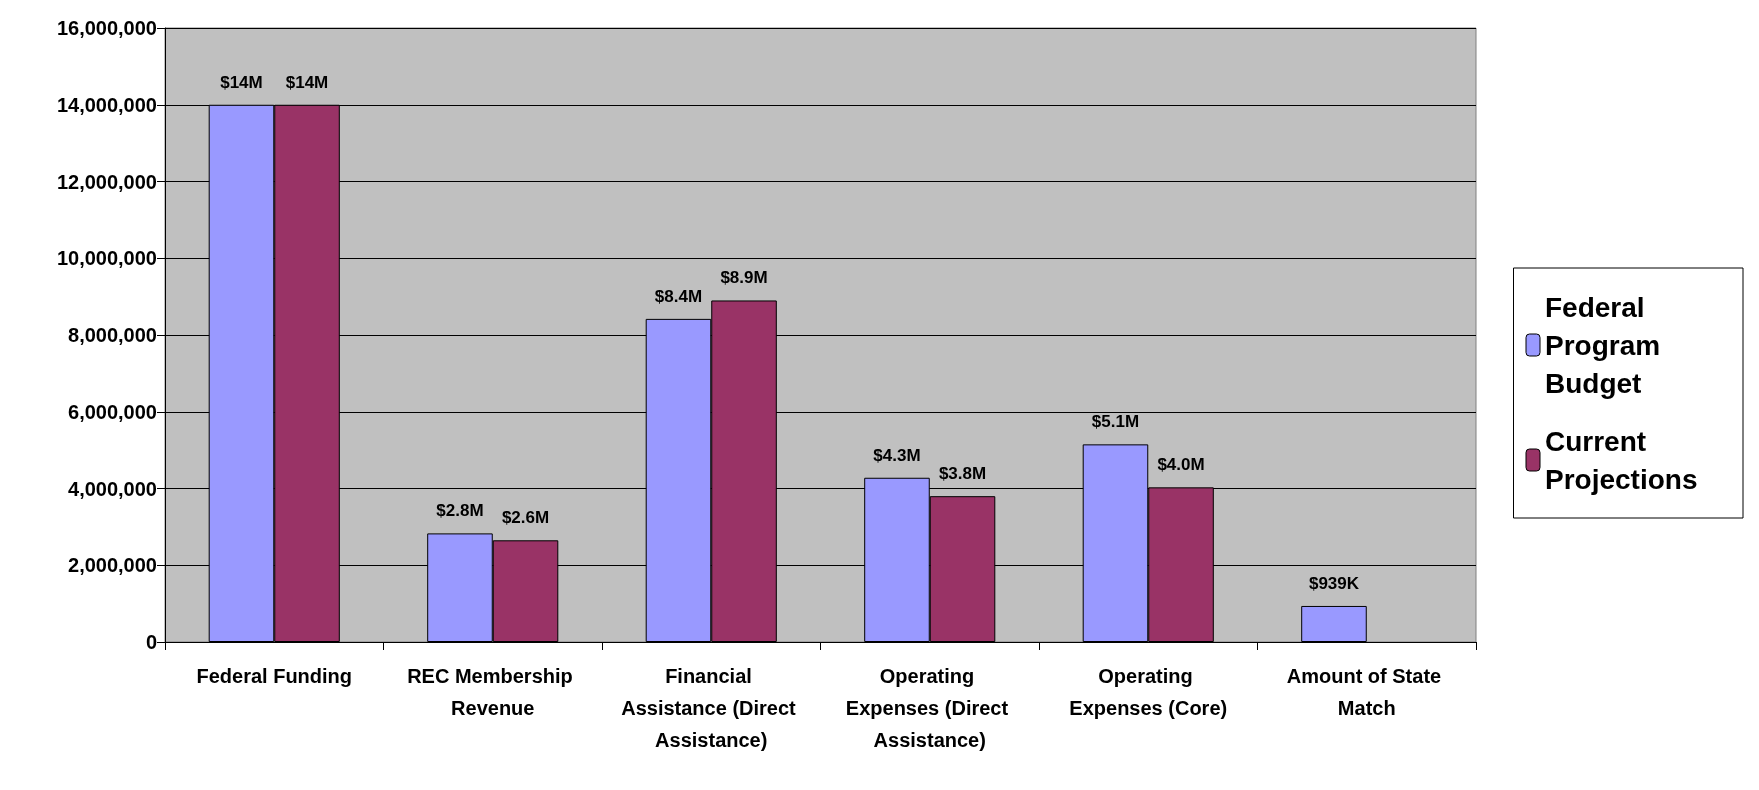 The image size is (1759, 790). Describe the element at coordinates (1366, 692) in the screenshot. I see `x-tick-label: Amount of State Match` at that location.